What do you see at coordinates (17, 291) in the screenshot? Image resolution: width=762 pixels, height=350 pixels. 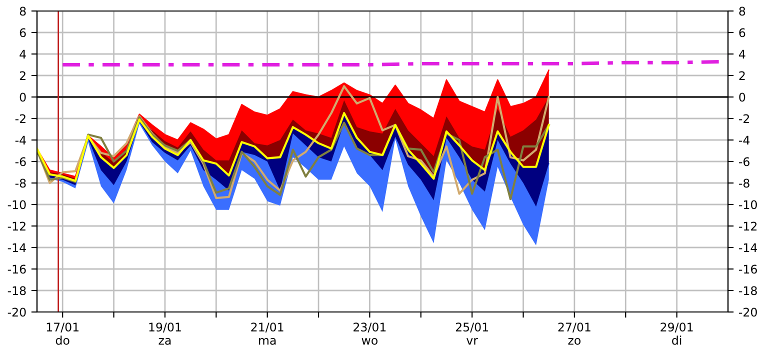 I see `y-tick-label: -18` at bounding box center [17, 291].